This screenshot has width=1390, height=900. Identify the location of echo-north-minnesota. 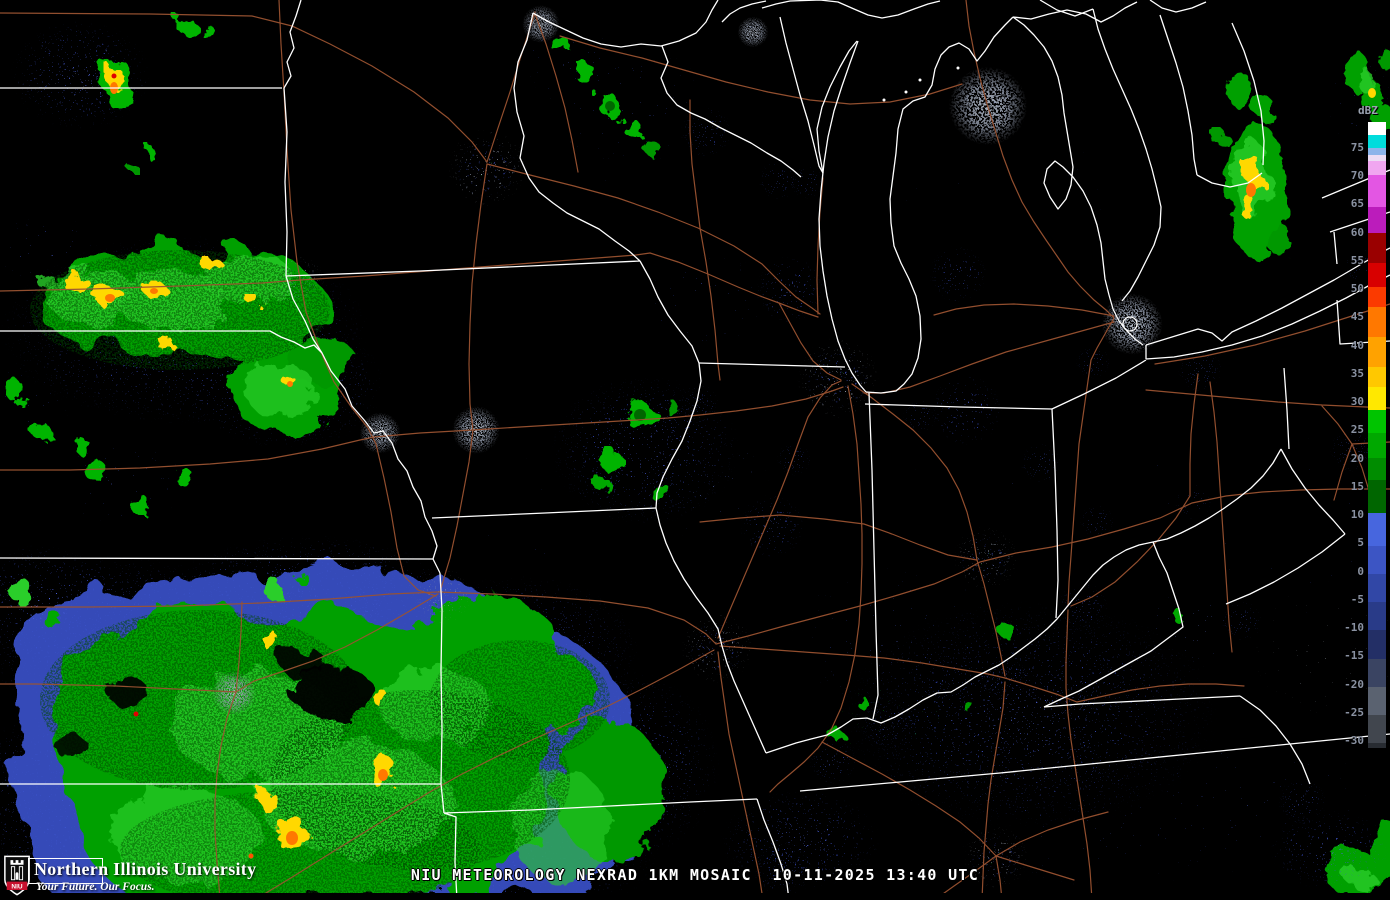
(615, 95).